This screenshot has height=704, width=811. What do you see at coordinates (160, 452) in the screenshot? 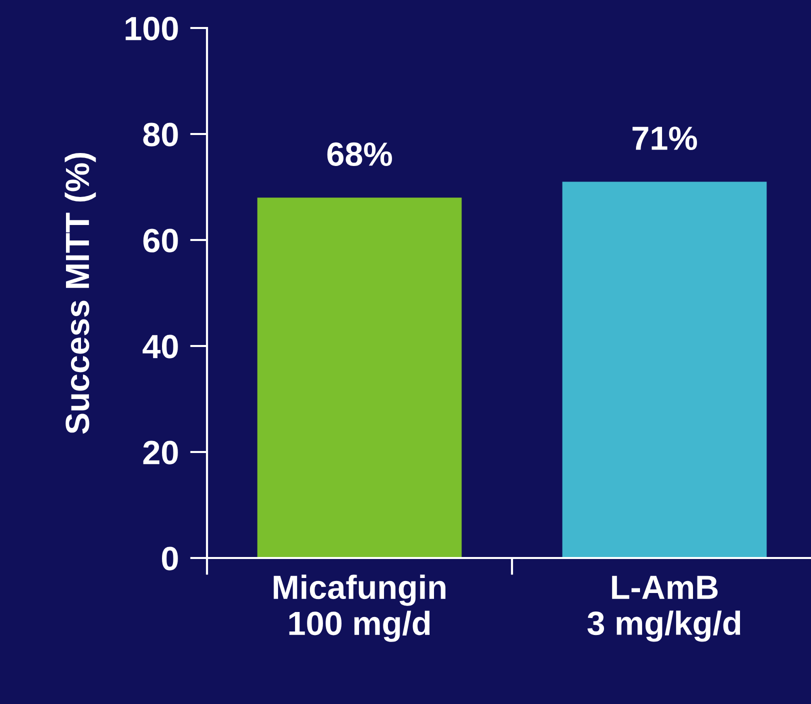
I see `y-tick-label: 20` at bounding box center [160, 452].